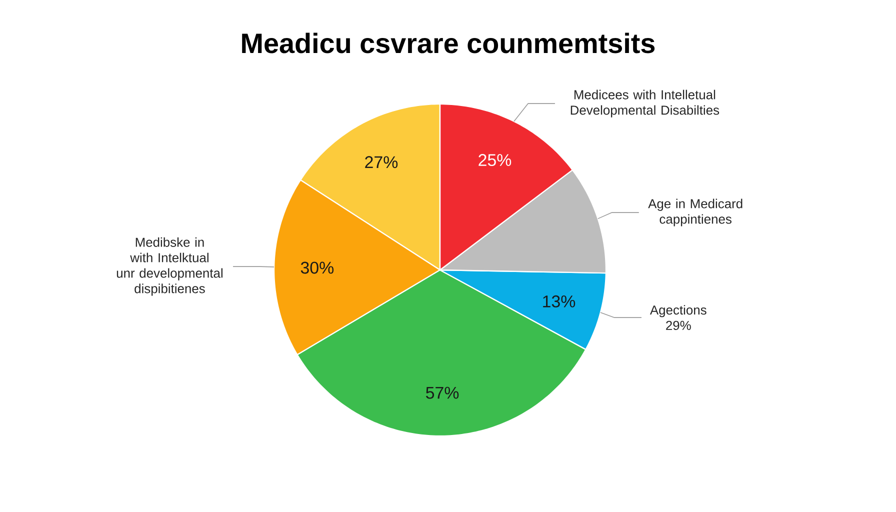 The width and height of the screenshot is (896, 512). Describe the element at coordinates (645, 104) in the screenshot. I see `slice-label: Medicees with Intelletual Developmental Disabilties` at that location.